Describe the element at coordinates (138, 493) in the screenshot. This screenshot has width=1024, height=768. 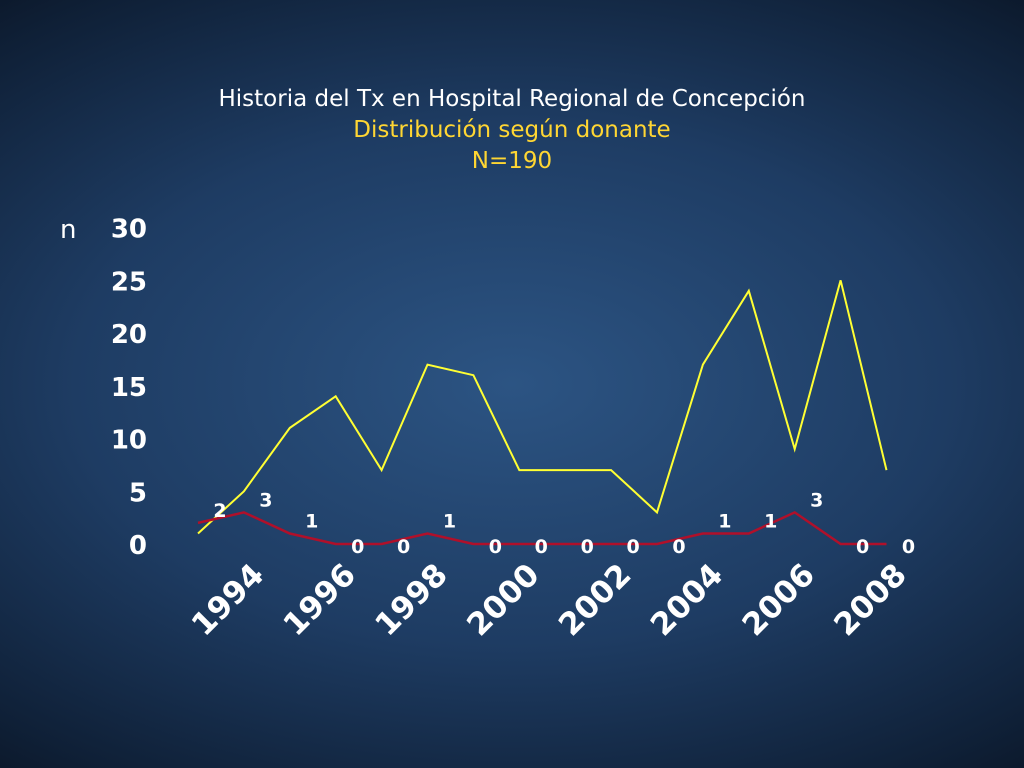
I see `y-tick-label: 5` at that location.